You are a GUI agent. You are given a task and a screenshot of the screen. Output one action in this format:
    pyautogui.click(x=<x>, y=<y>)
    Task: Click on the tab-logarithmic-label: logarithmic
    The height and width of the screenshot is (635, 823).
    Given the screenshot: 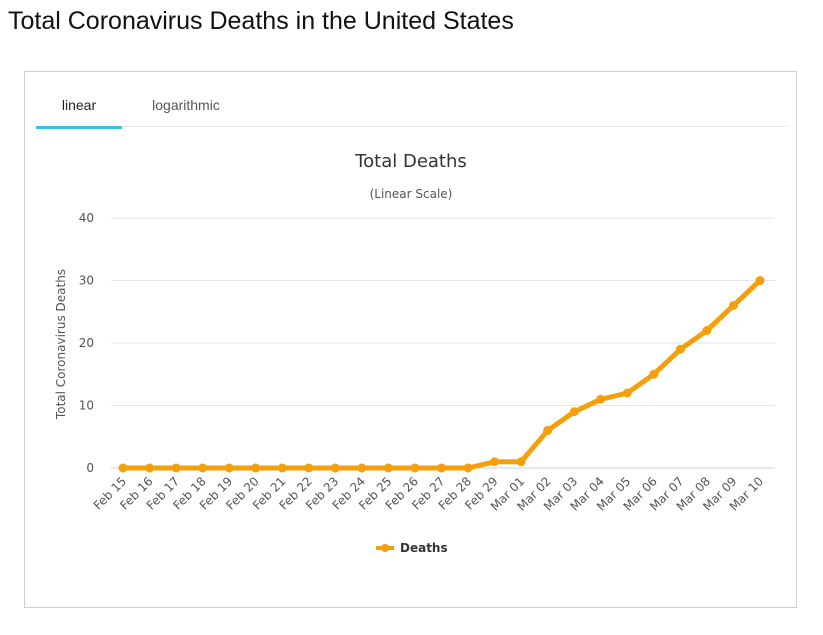 What is the action you would take?
    pyautogui.click(x=186, y=105)
    